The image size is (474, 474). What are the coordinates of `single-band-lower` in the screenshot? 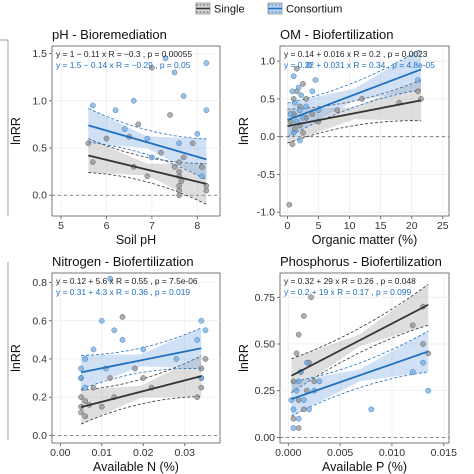 It's located at (141, 410).